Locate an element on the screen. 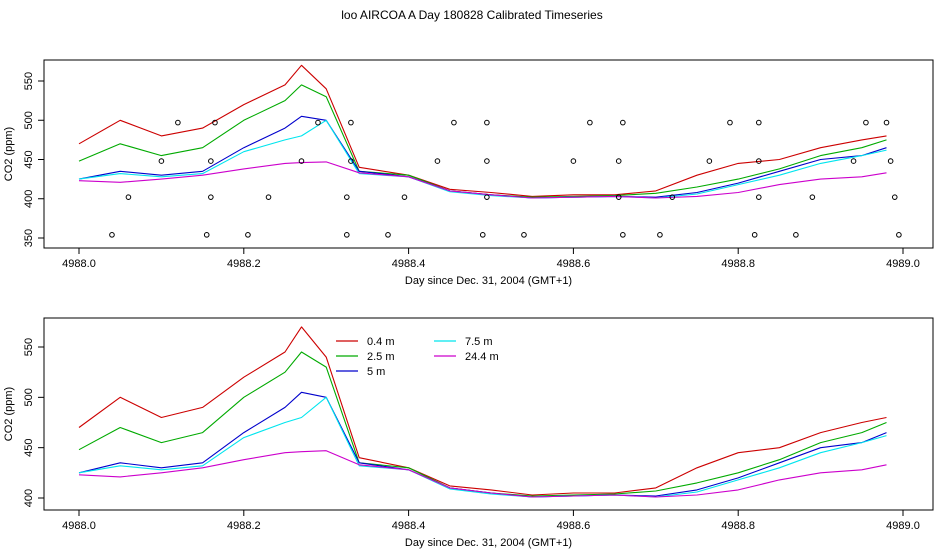 The width and height of the screenshot is (950, 550). series-line-7-5-m is located at coordinates (482, 159).